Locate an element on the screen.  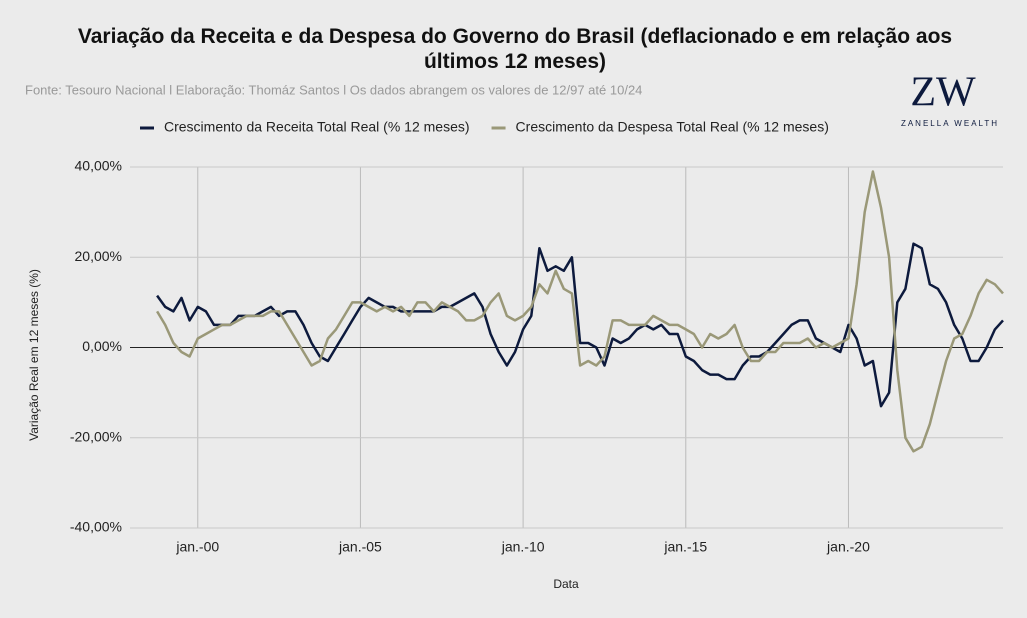
x-tick-label: jan.-15 is located at coordinates (685, 547).